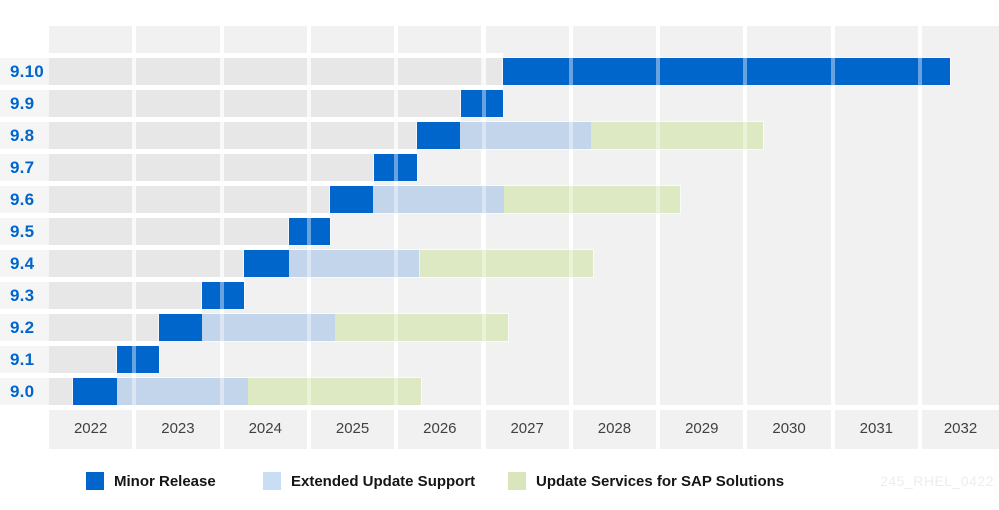  I want to click on bar-segment-9.10-minor, so click(727, 71).